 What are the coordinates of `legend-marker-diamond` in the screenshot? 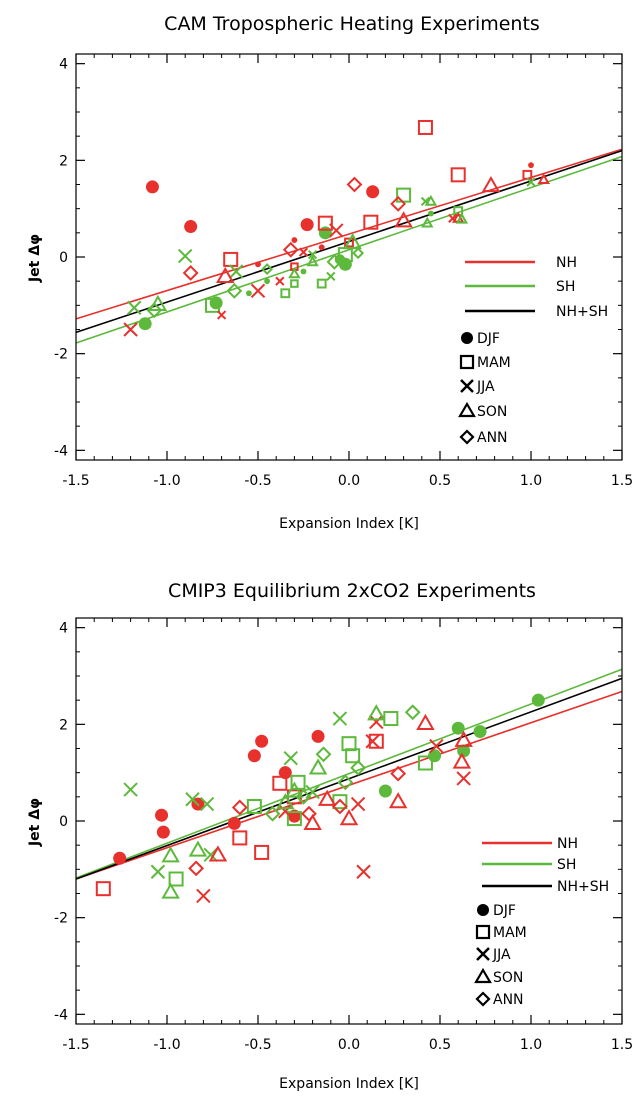 It's located at (467, 437).